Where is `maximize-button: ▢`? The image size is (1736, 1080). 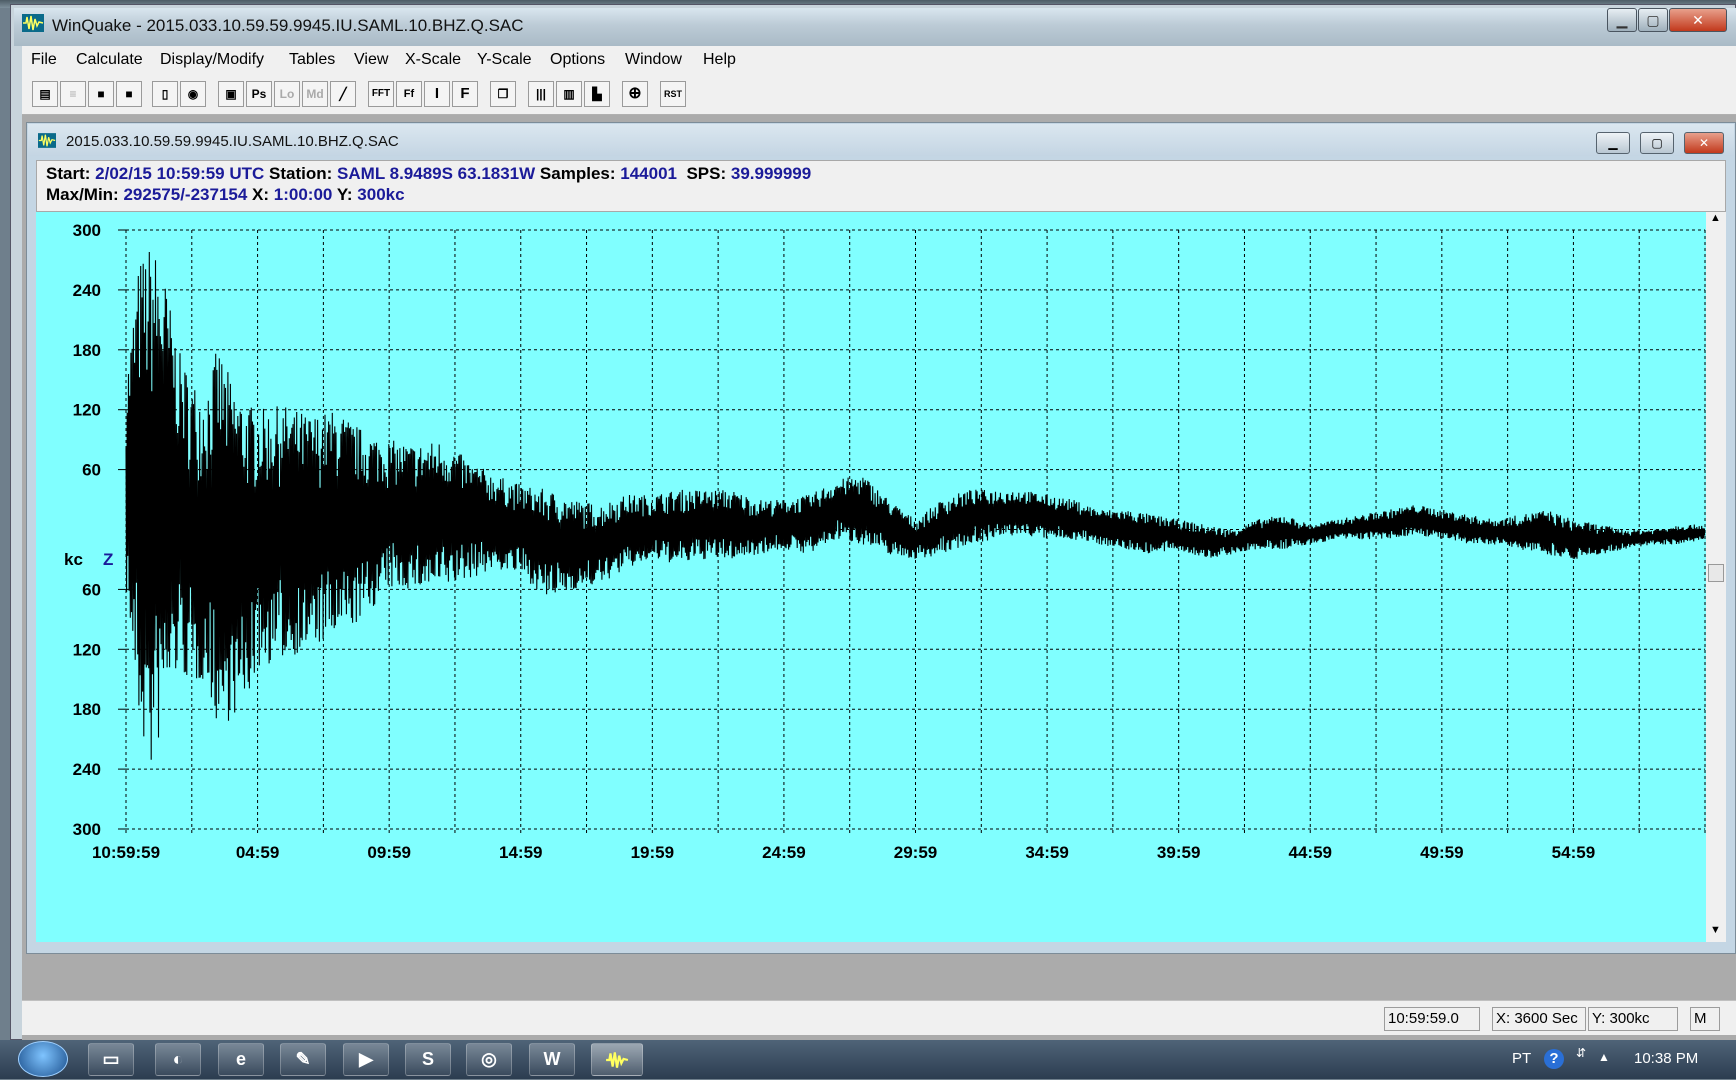
maximize-button: ▢ is located at coordinates (1653, 20).